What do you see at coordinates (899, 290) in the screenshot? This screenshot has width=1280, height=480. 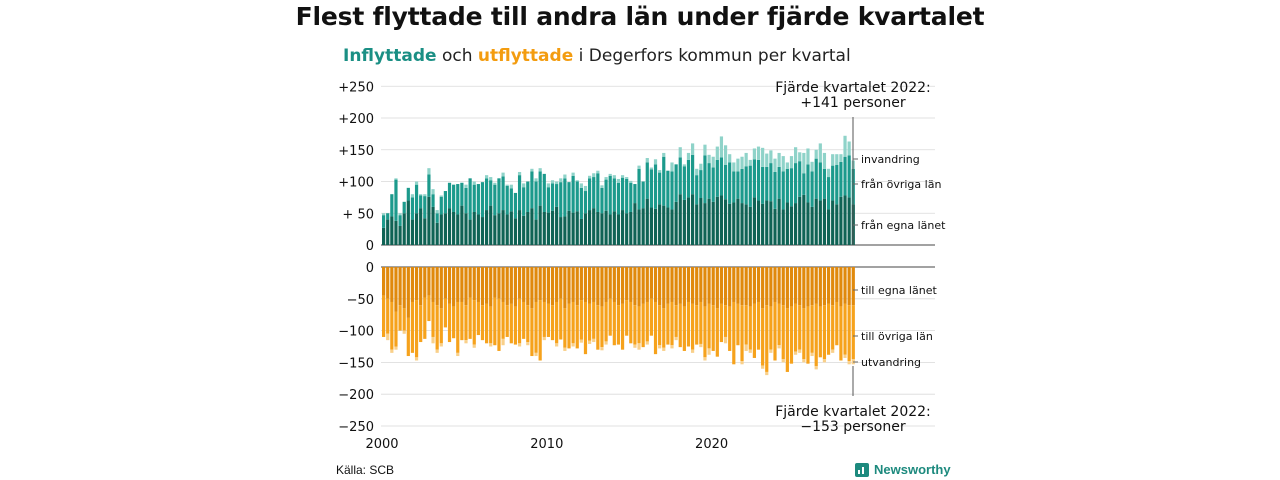 I see `series-label-out: till egna länet` at bounding box center [899, 290].